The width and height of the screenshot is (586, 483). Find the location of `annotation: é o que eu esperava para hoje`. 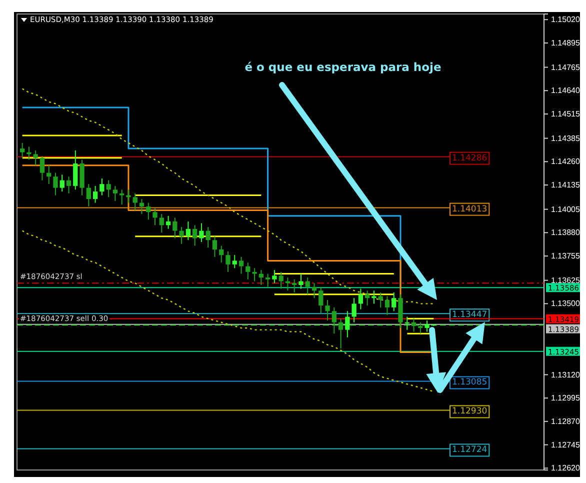

annotation: é o que eu esperava para hoje is located at coordinates (343, 67).